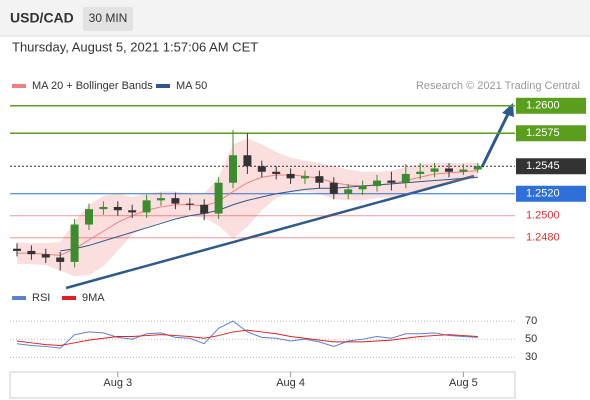  I want to click on timeframe: 30 MIN, so click(108, 18).